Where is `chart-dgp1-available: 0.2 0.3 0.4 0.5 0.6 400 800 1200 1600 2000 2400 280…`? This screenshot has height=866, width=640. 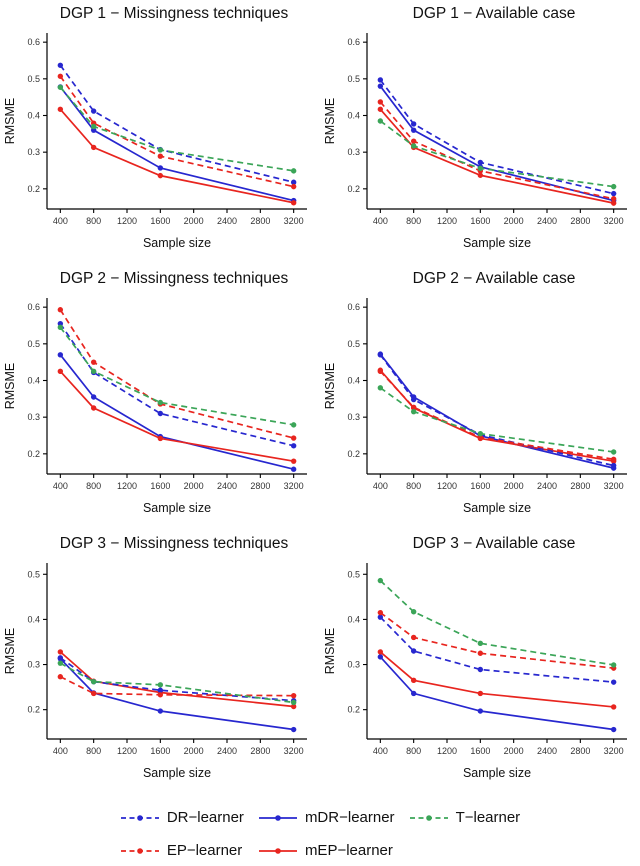 chart-dgp1-available: 0.2 0.3 0.4 0.5 0.6 400 800 1200 1600 2000 2400 280… is located at coordinates (475, 141).